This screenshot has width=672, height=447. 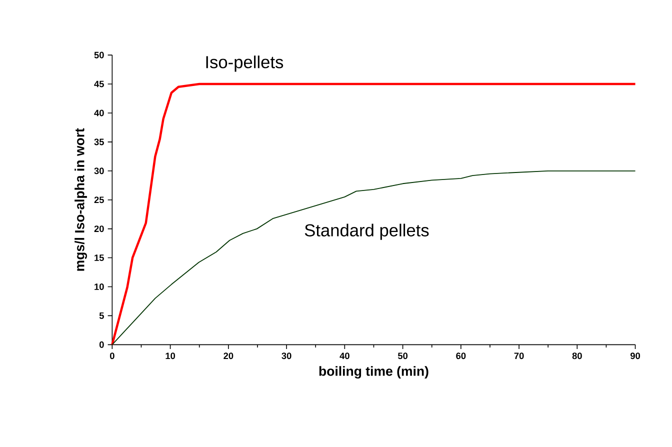 What do you see at coordinates (345, 356) in the screenshot?
I see `x-tick-label: 40` at bounding box center [345, 356].